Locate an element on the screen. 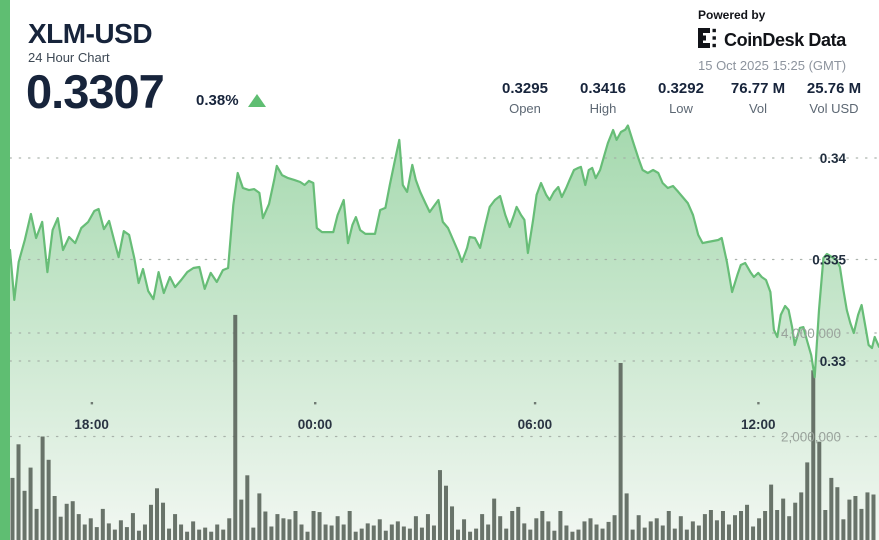  price-change: 0.38% is located at coordinates (231, 100).